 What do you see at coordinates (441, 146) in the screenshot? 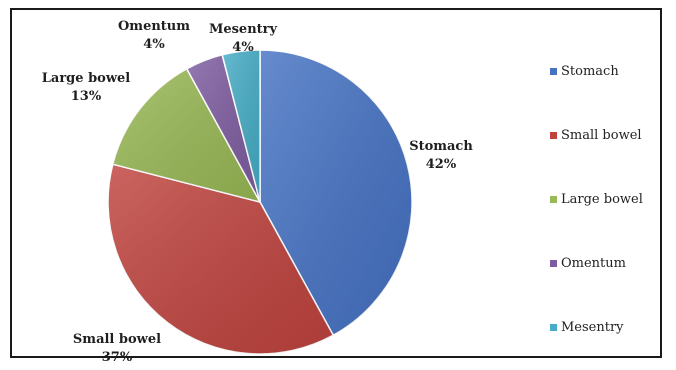
I see `slice-label-name-stomach: Stomach` at bounding box center [441, 146].